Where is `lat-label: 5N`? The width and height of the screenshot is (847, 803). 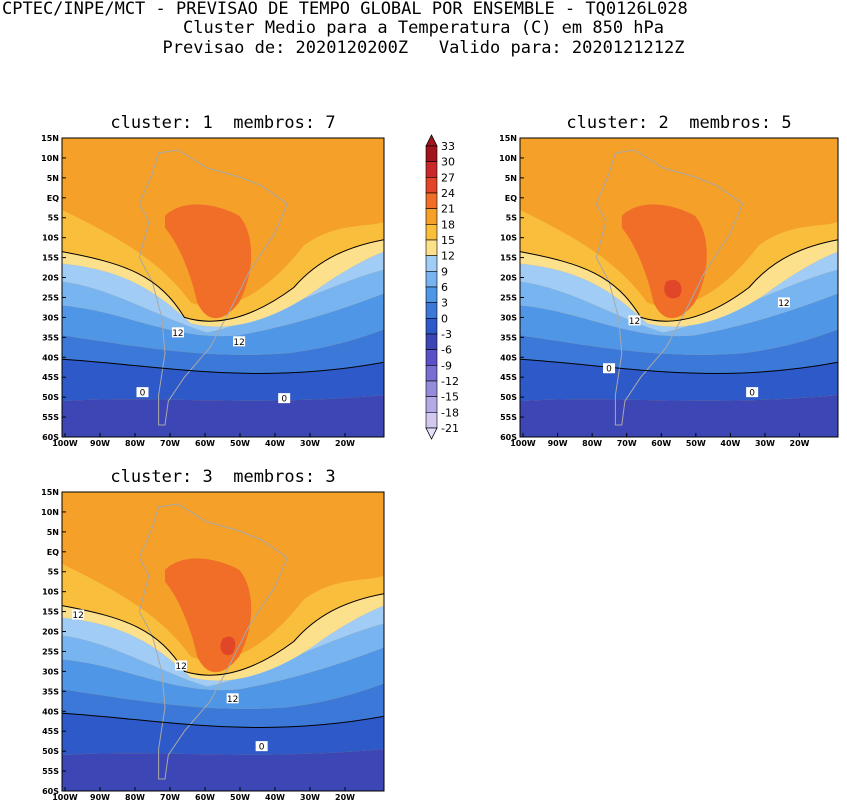 lat-label: 5N is located at coordinates (53, 532).